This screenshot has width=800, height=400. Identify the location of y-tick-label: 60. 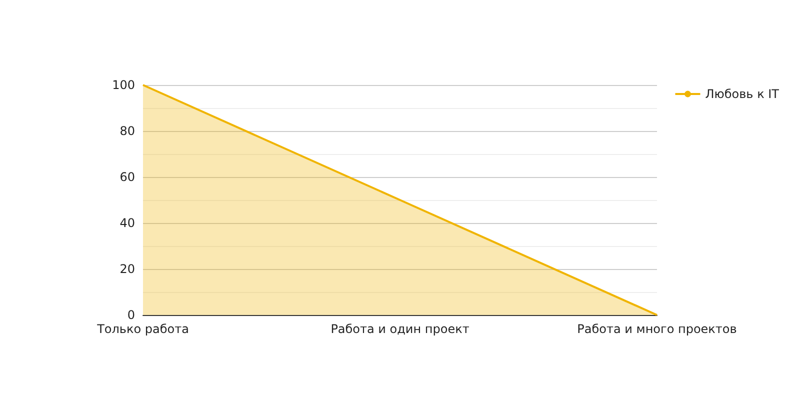
(127, 177).